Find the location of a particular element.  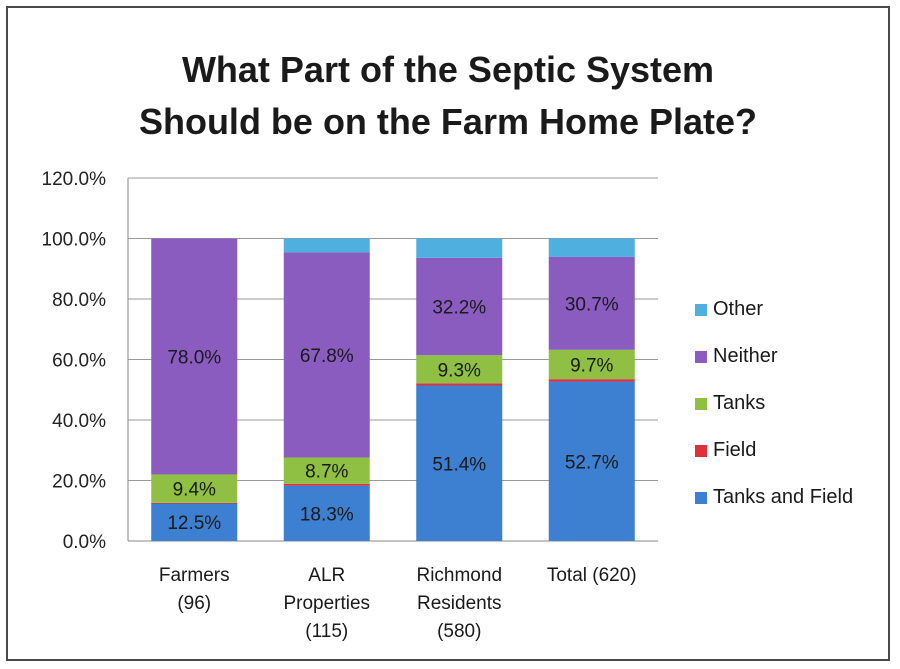

x-category-label: Total (620) is located at coordinates (592, 575).